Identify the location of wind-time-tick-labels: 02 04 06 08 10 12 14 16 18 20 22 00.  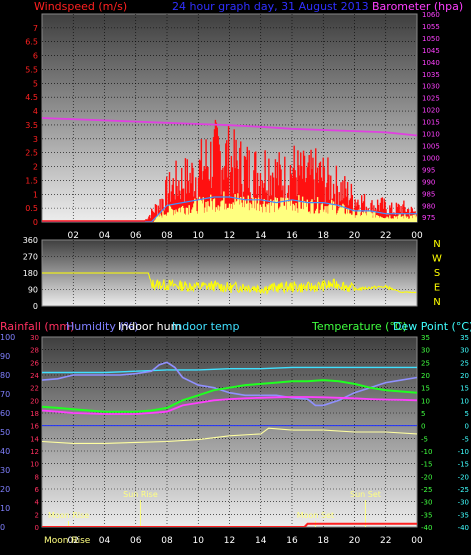
(245, 236).